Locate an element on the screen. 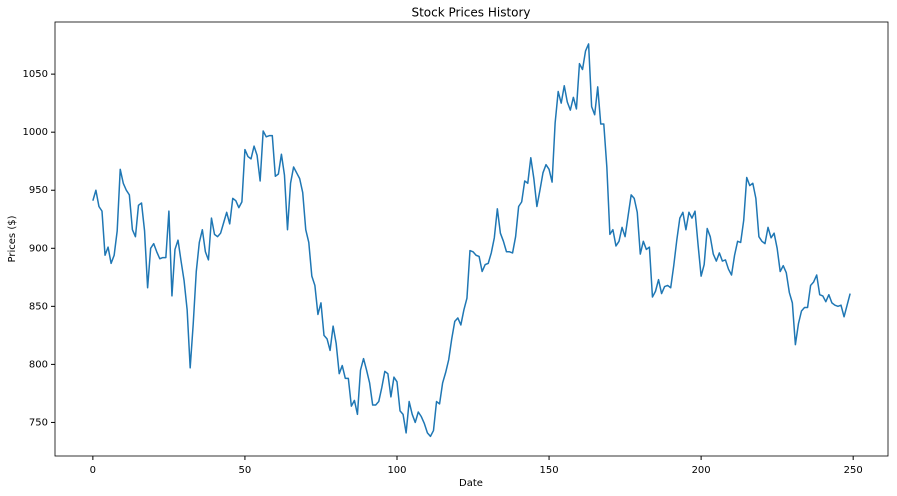 This screenshot has height=496, width=897. y-tick-label: 900 is located at coordinates (38, 248).